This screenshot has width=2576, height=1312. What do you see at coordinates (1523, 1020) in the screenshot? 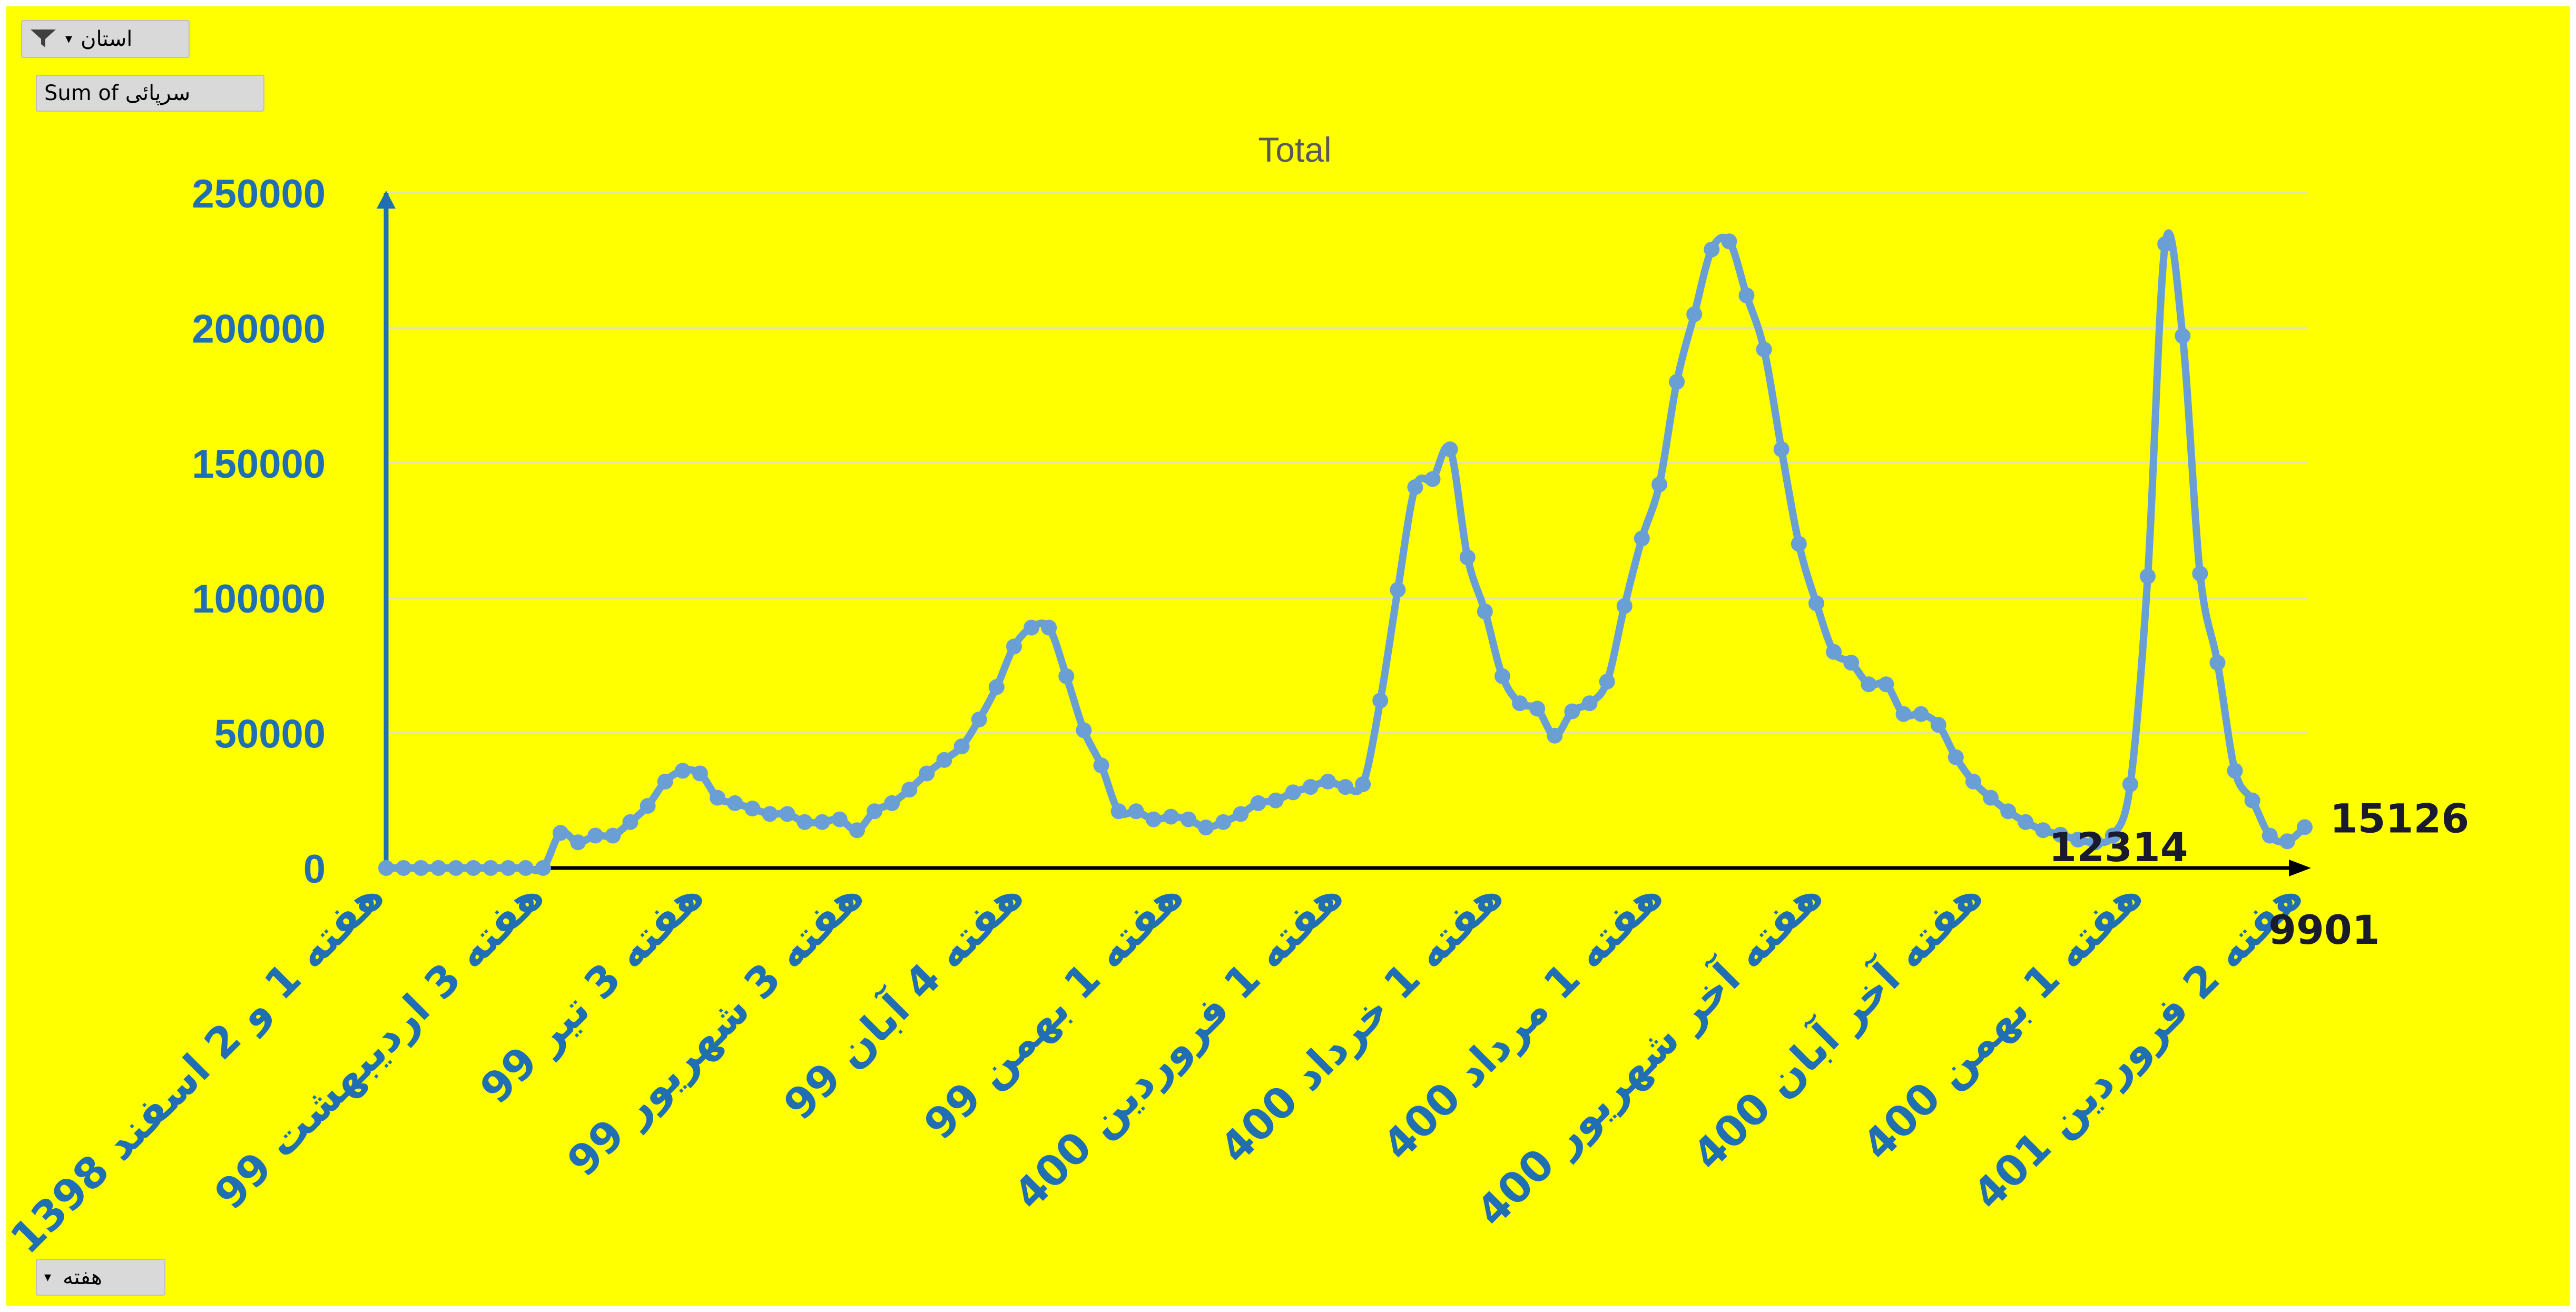
I see `x-tick-label: هفته 1 مرداد 400` at bounding box center [1523, 1020].